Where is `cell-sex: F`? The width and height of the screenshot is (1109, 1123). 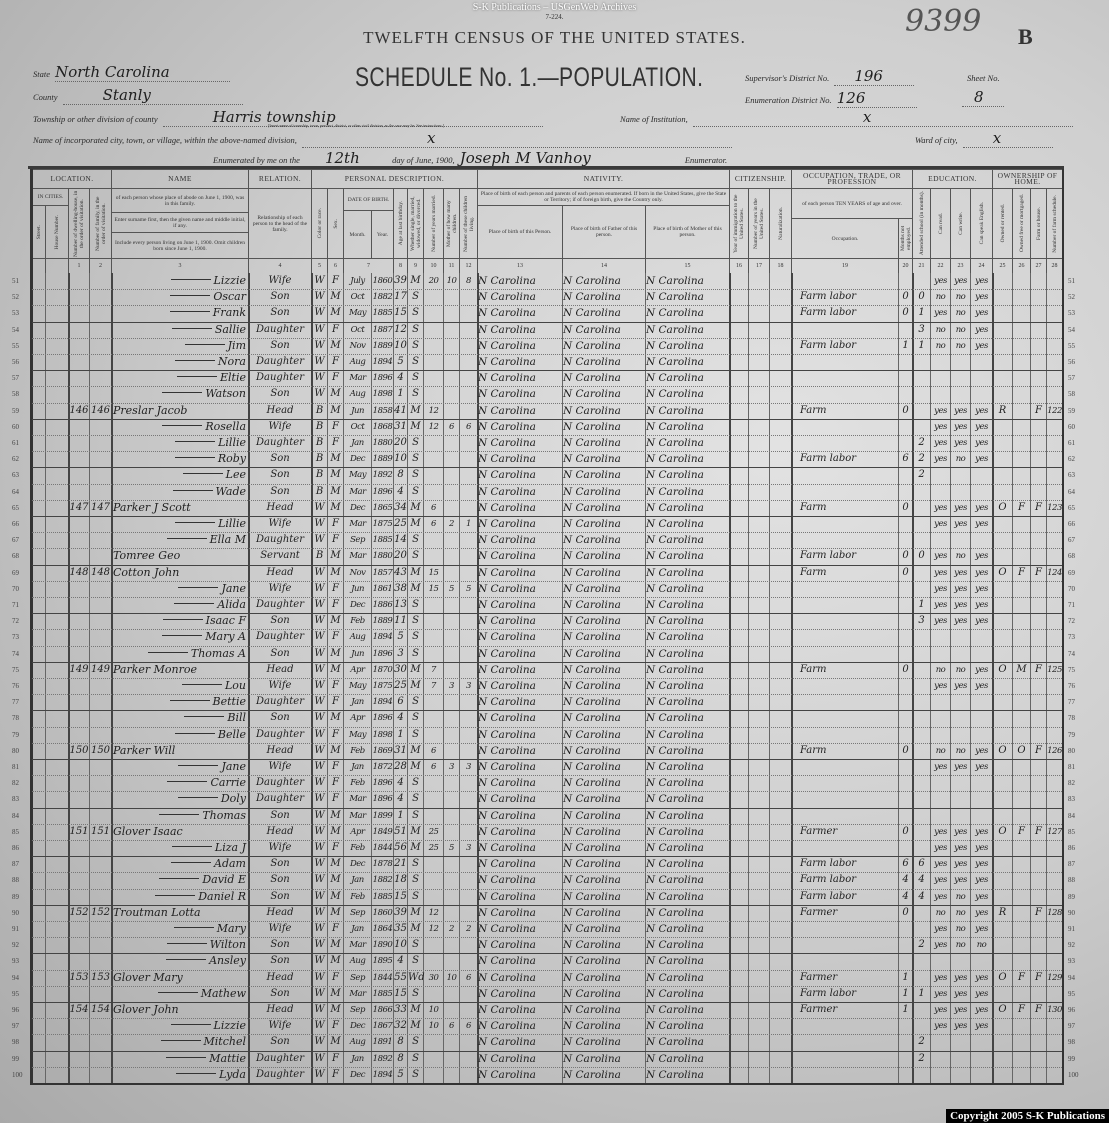
cell-sex: F is located at coordinates (335, 588).